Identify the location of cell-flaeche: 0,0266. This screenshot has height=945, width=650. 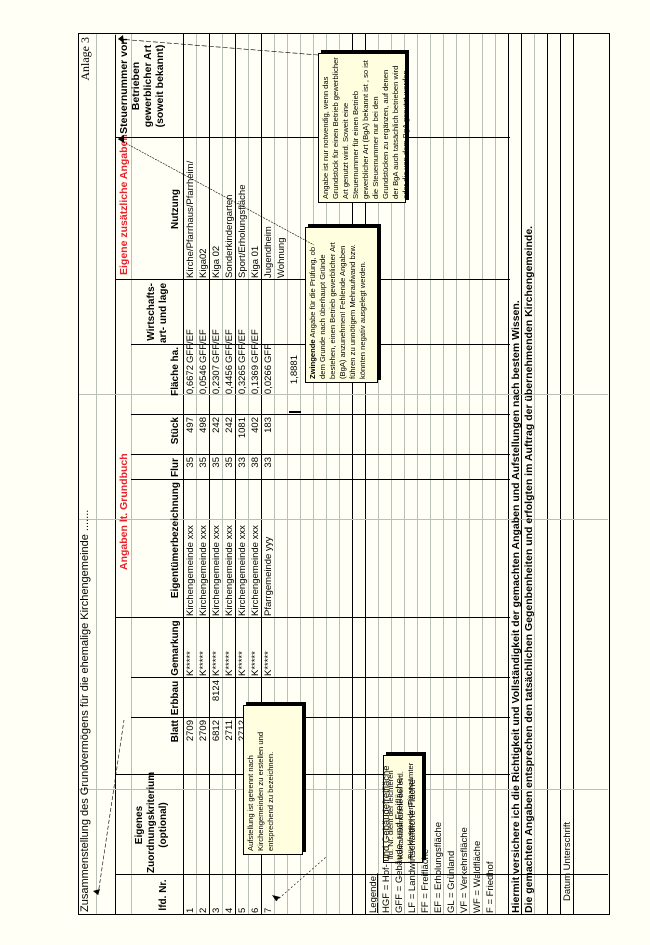
(268, 380).